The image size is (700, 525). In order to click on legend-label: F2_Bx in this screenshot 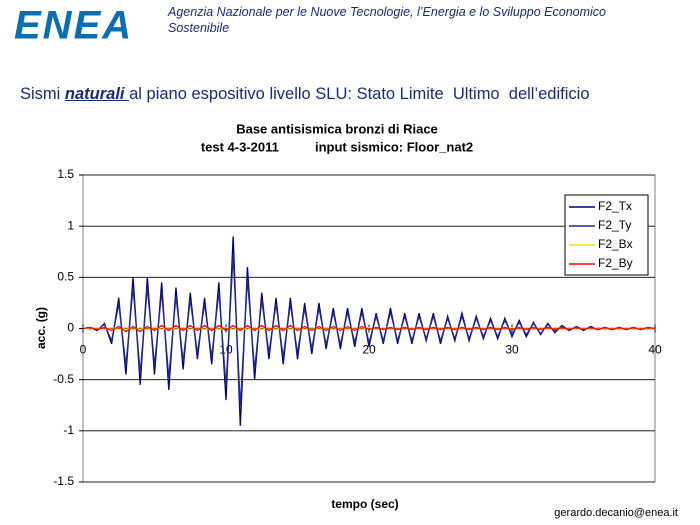, I will do `click(615, 244)`.